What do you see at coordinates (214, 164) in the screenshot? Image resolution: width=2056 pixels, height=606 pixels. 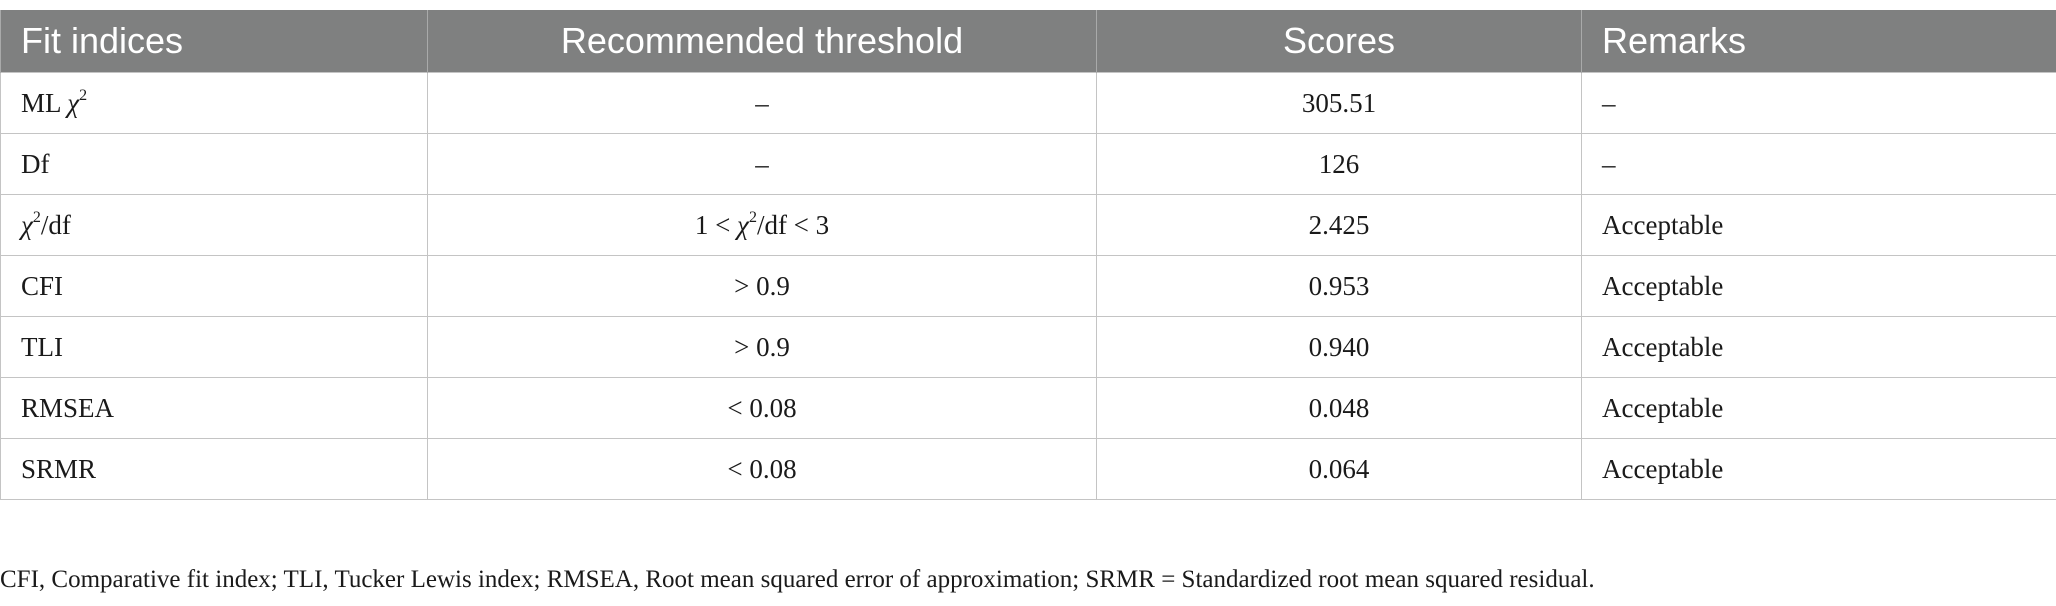 I see `cell-index: Df` at bounding box center [214, 164].